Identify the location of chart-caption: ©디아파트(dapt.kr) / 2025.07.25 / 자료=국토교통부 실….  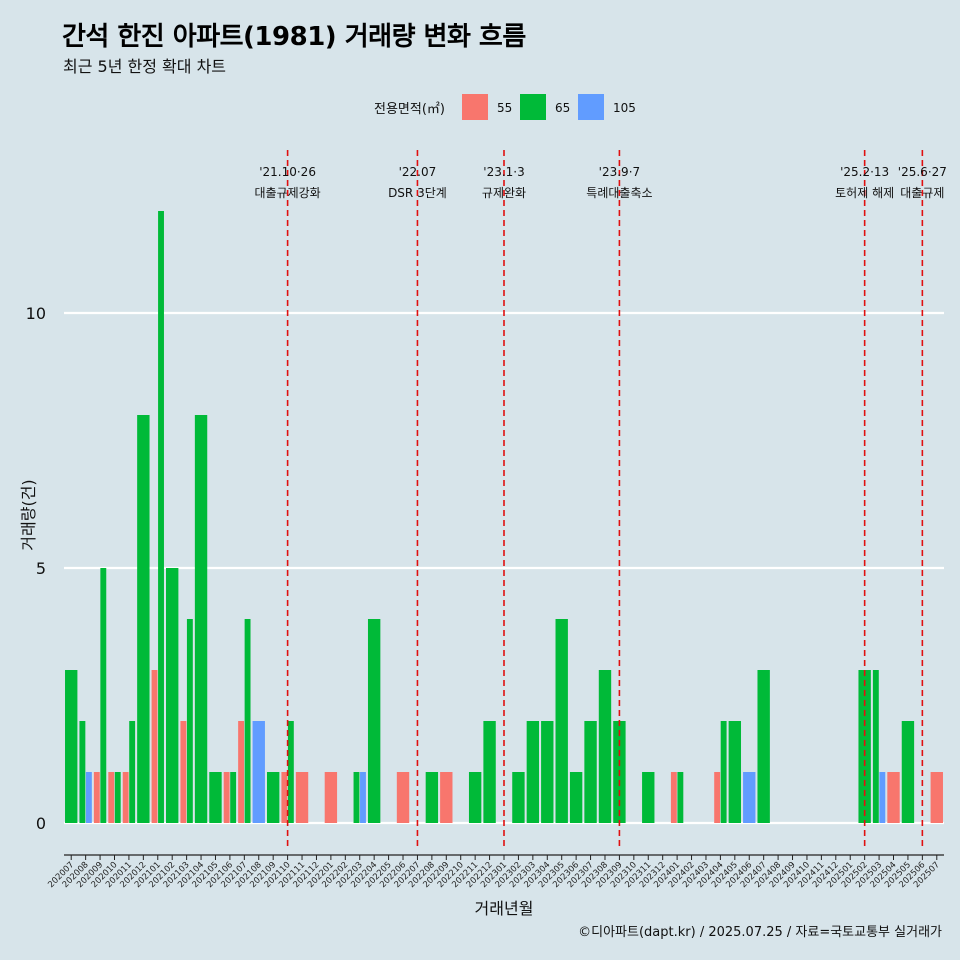
(760, 932).